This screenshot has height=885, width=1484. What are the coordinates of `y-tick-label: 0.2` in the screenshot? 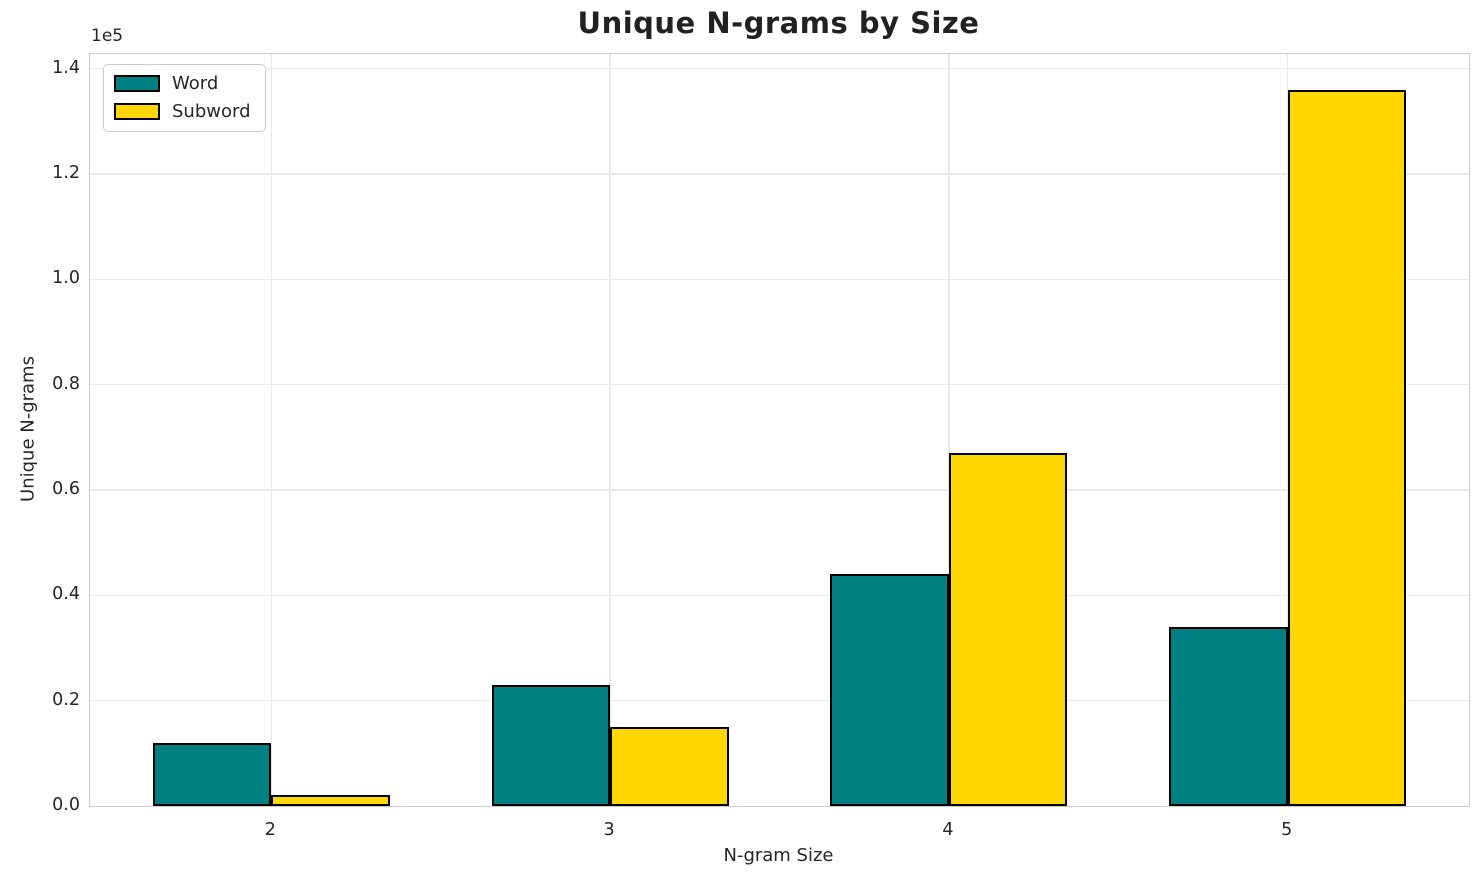 It's located at (66, 699).